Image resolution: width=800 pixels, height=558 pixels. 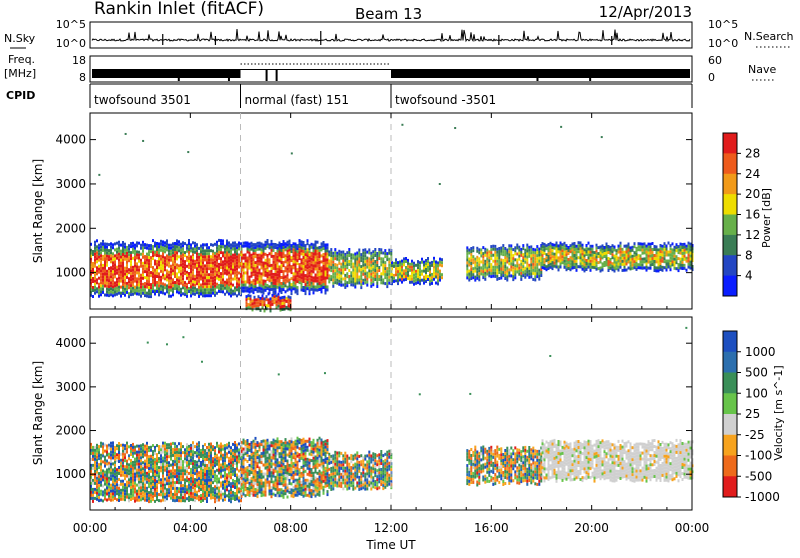 What do you see at coordinates (79, 60) in the screenshot?
I see `frequency-tick-top: 18` at bounding box center [79, 60].